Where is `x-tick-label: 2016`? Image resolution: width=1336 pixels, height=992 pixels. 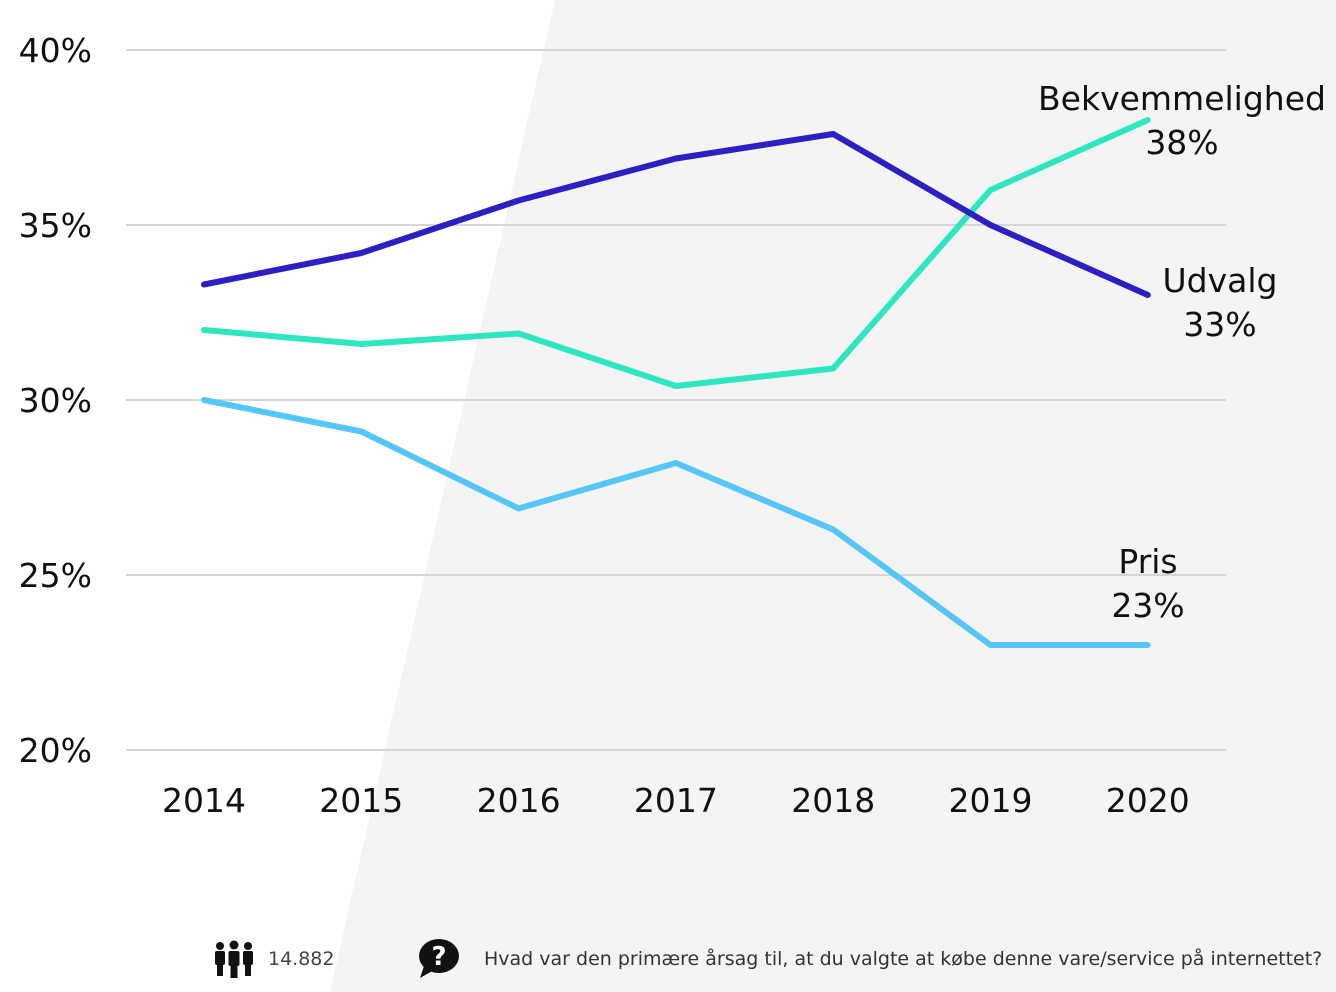 x-tick-label: 2016 is located at coordinates (519, 800).